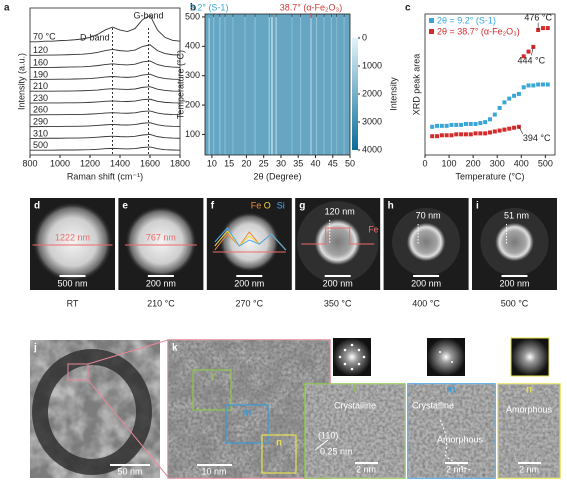  I want to click on x-axis-label: 2θ (Degree), so click(277, 176).